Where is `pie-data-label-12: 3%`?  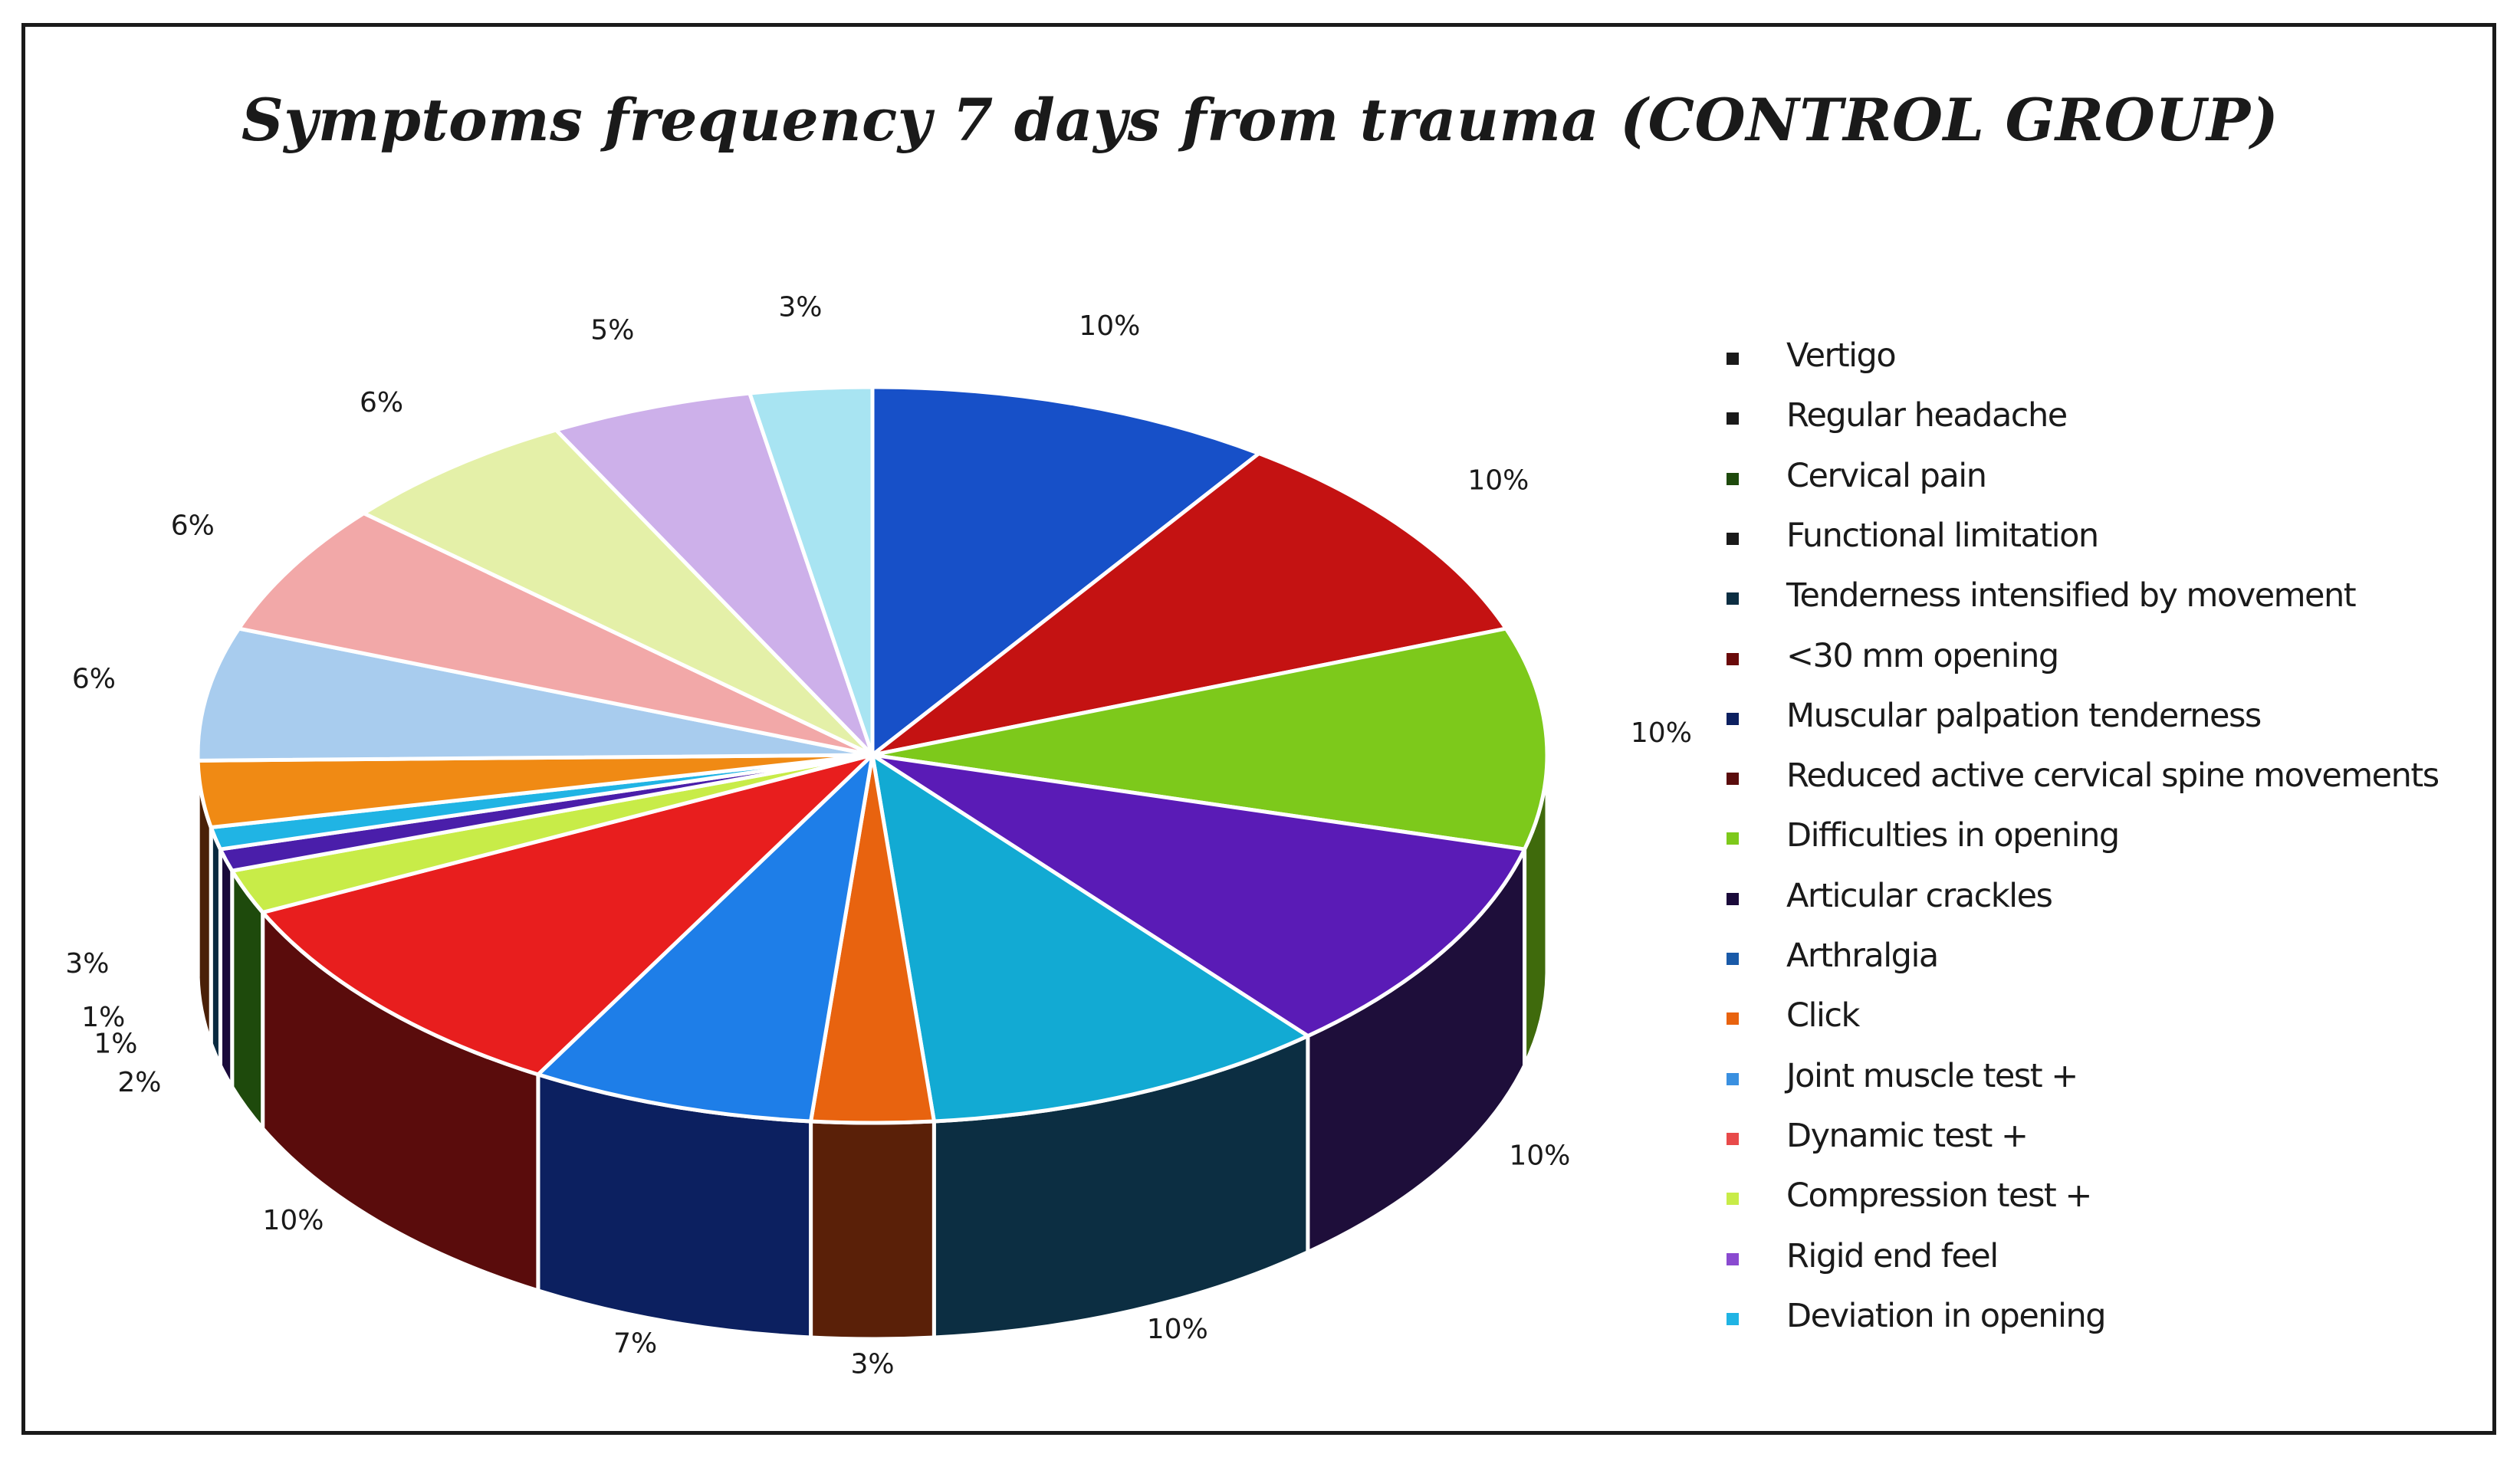
pie-data-label-12: 3% is located at coordinates (87, 964).